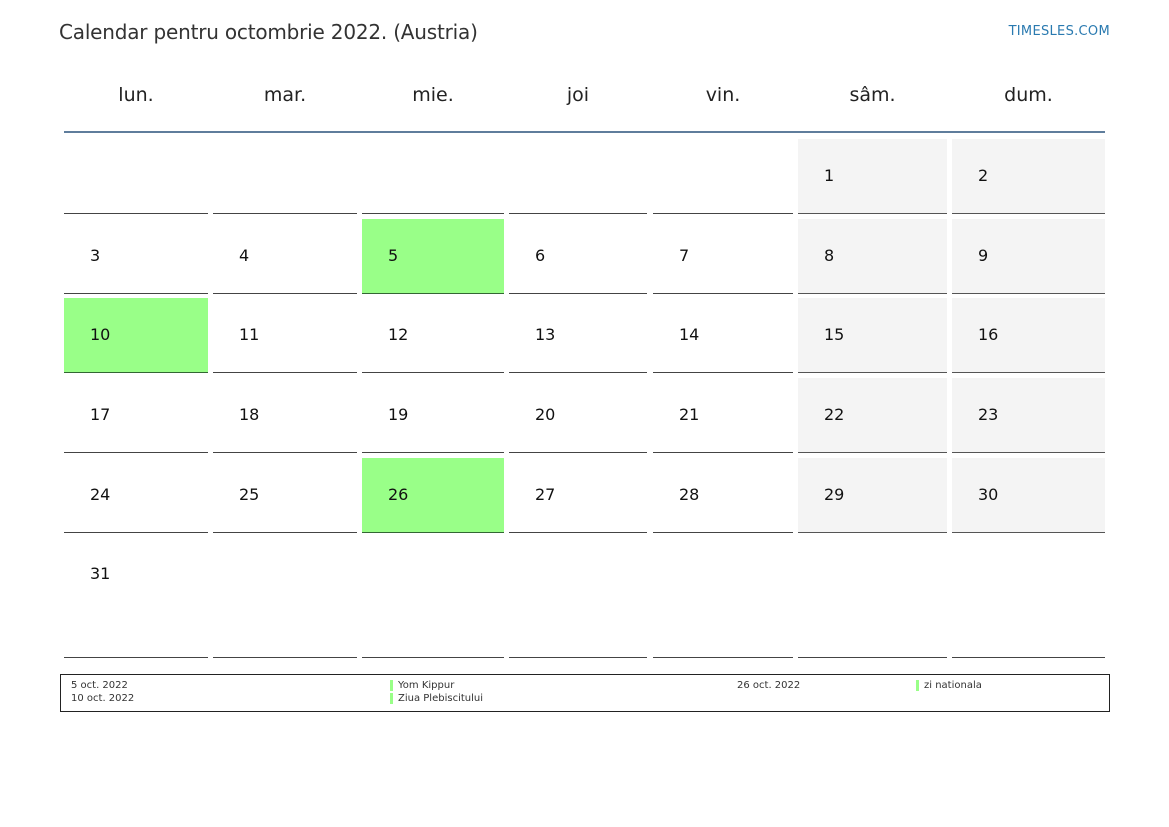 Image resolution: width=1169 pixels, height=827 pixels. What do you see at coordinates (100, 334) in the screenshot?
I see `day-number: 10` at bounding box center [100, 334].